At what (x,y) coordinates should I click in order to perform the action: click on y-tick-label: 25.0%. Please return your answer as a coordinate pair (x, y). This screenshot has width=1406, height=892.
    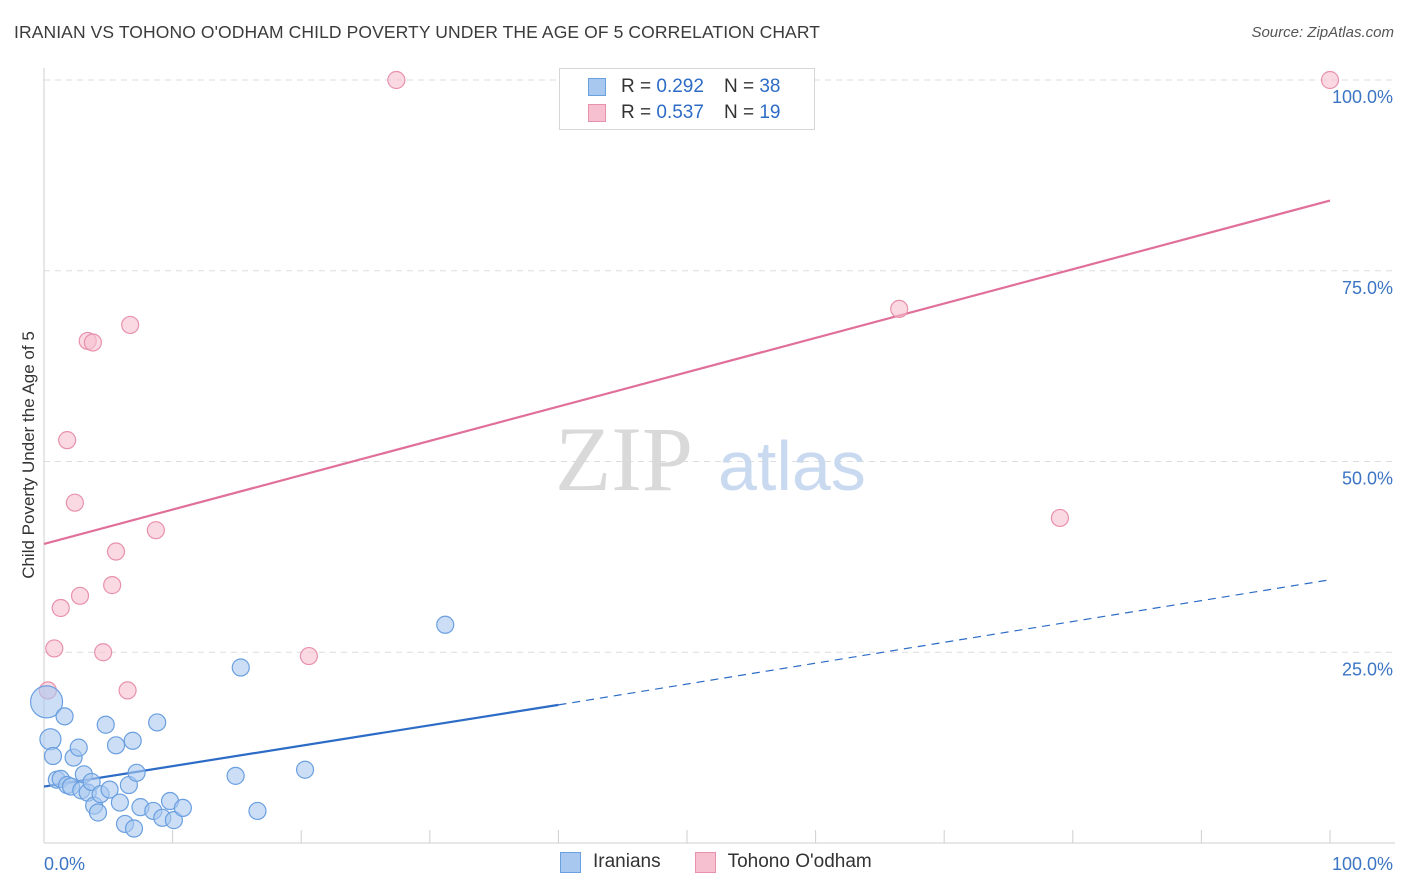
    Looking at the image, I should click on (1367, 669).